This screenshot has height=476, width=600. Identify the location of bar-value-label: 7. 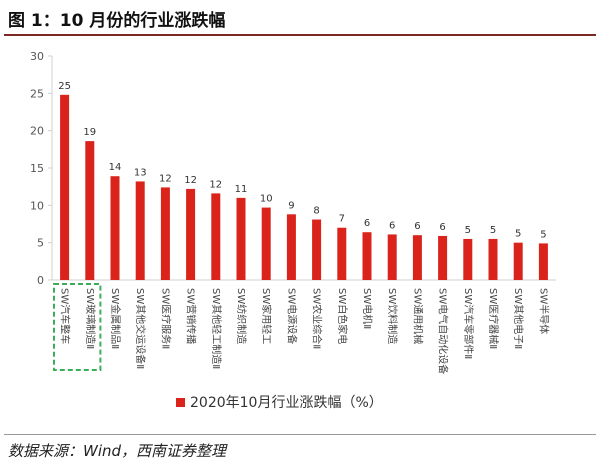
(342, 219).